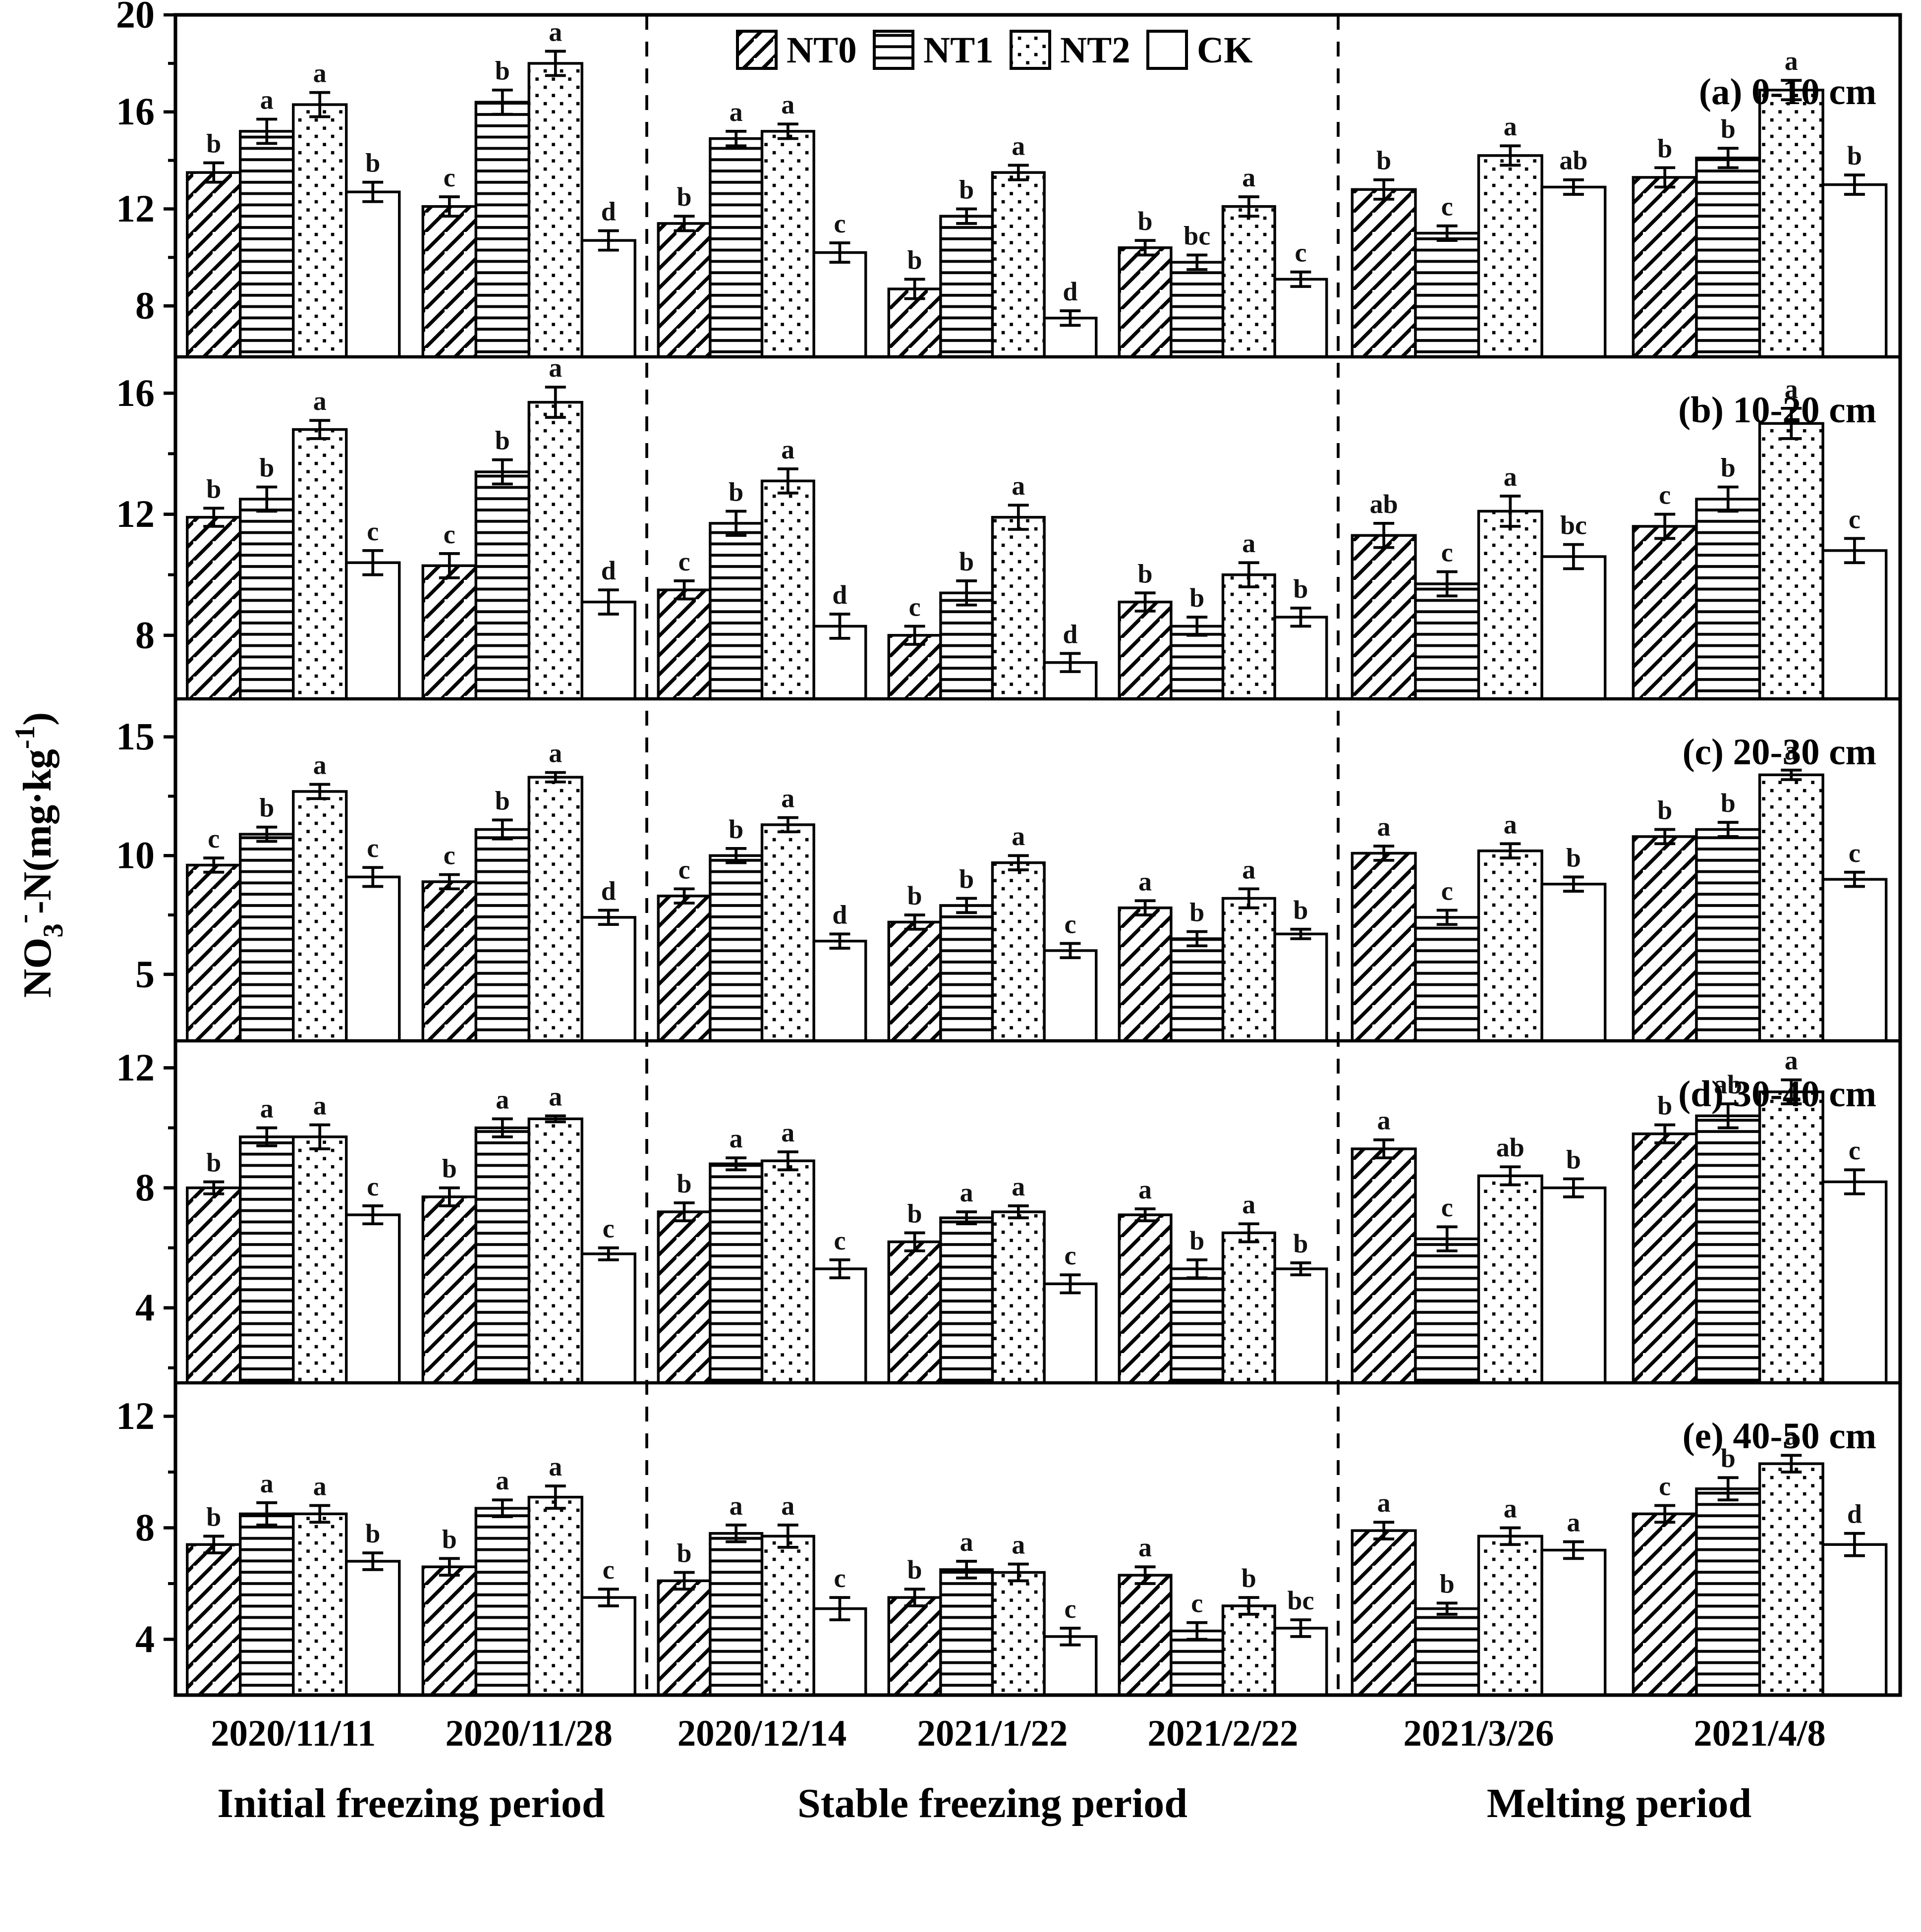 The width and height of the screenshot is (1921, 1932). Describe the element at coordinates (145, 1639) in the screenshot. I see `y-tick-label: 4` at that location.